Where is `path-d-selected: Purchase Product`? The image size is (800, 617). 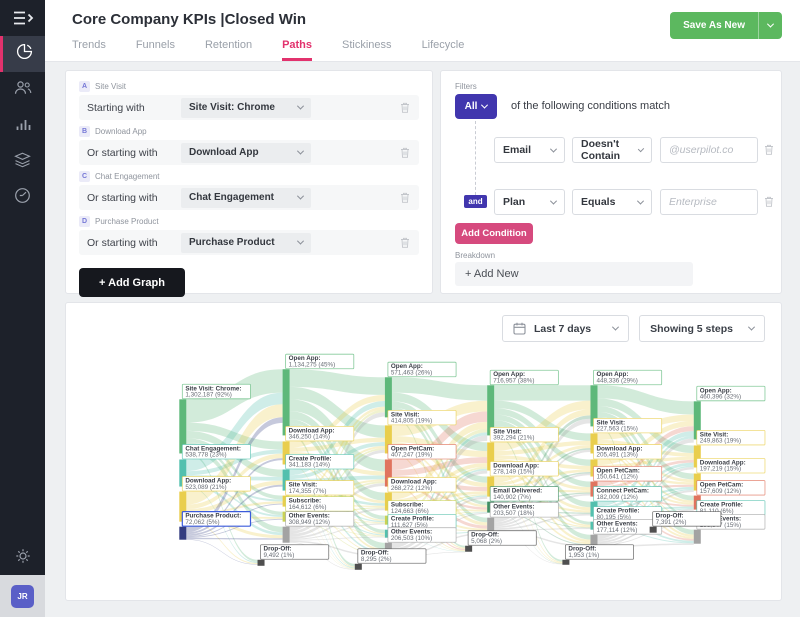
path-d-selected: Purchase Product is located at coordinates (232, 242).